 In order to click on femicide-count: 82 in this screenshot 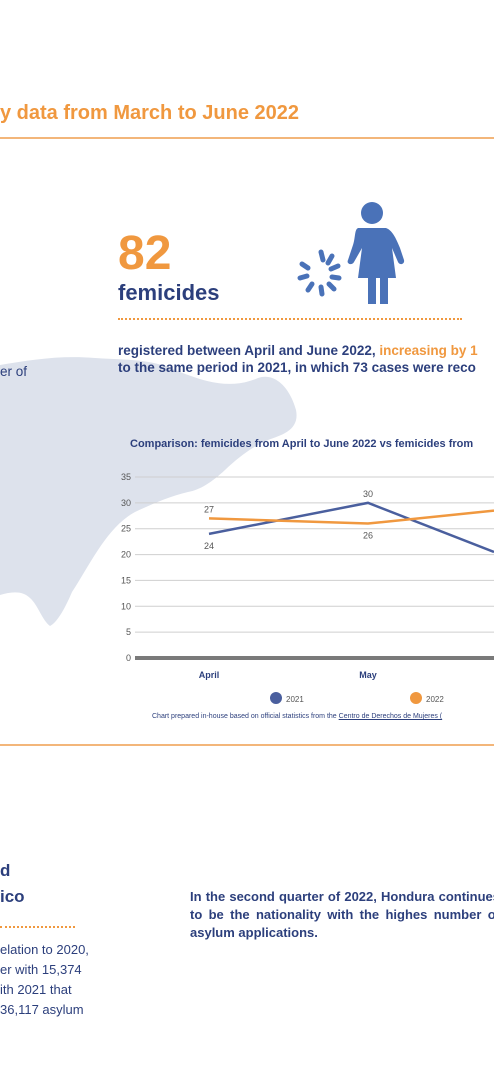, I will do `click(145, 253)`.